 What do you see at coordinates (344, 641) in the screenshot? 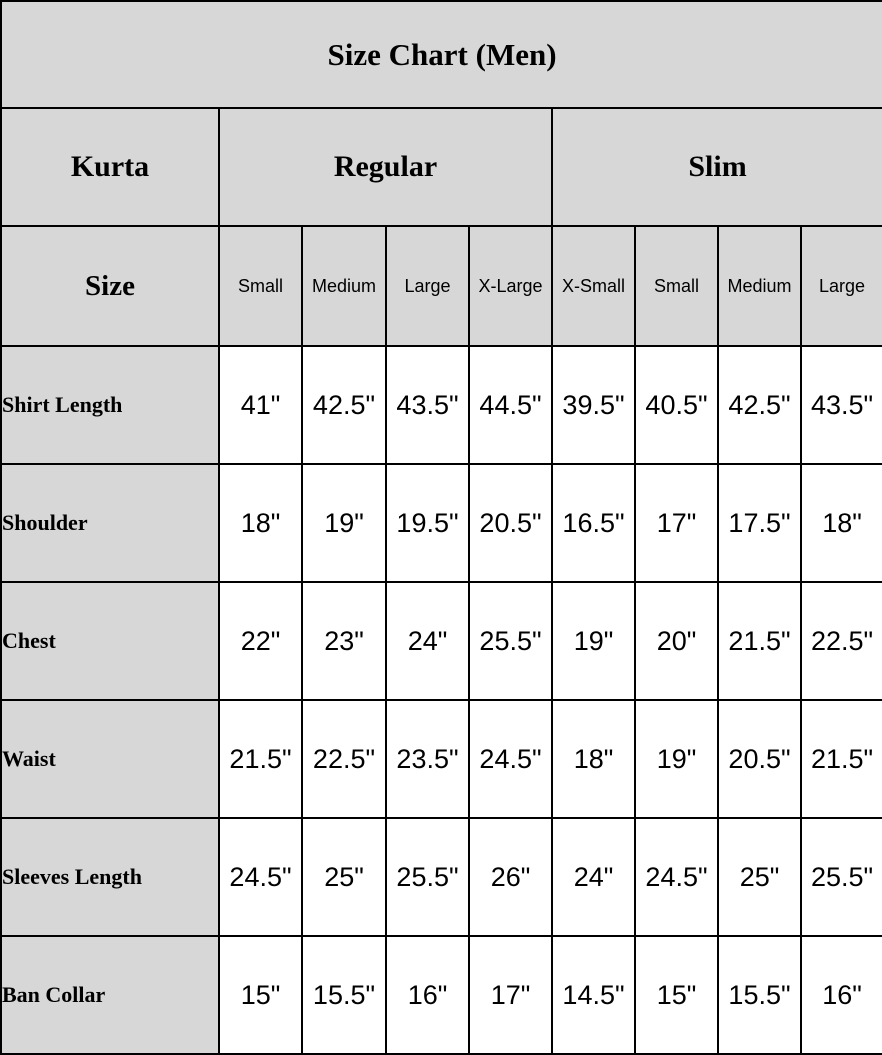
I see `measurement-value: 23"` at bounding box center [344, 641].